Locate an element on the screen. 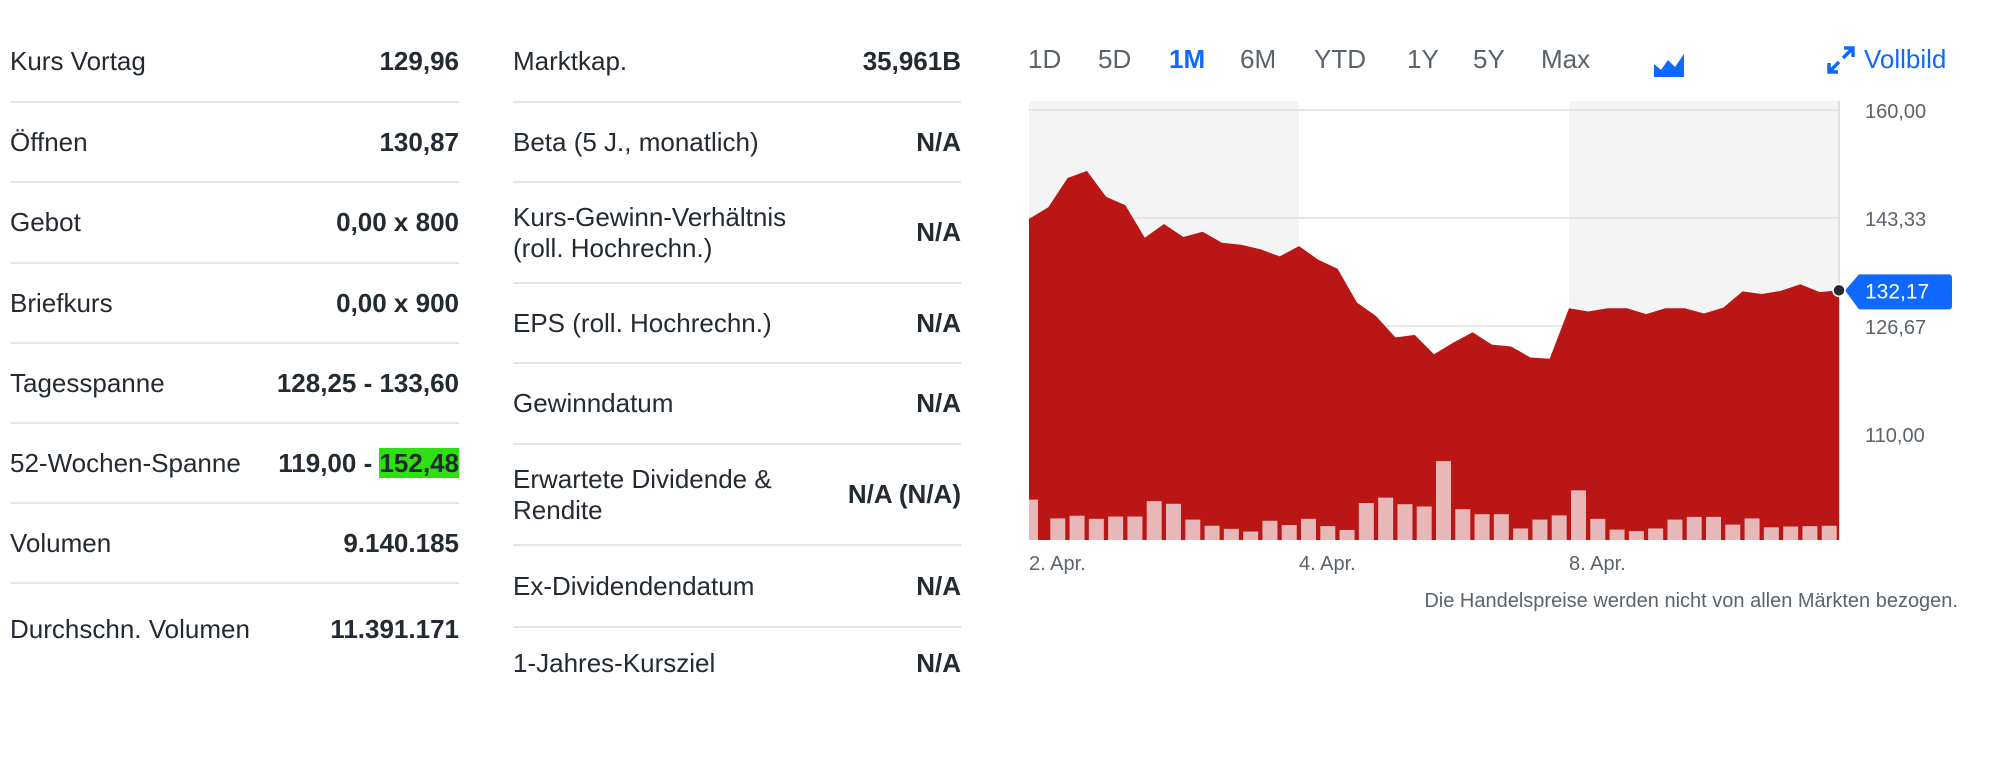  stat-value: 119,00 - 152,48 is located at coordinates (368, 463).